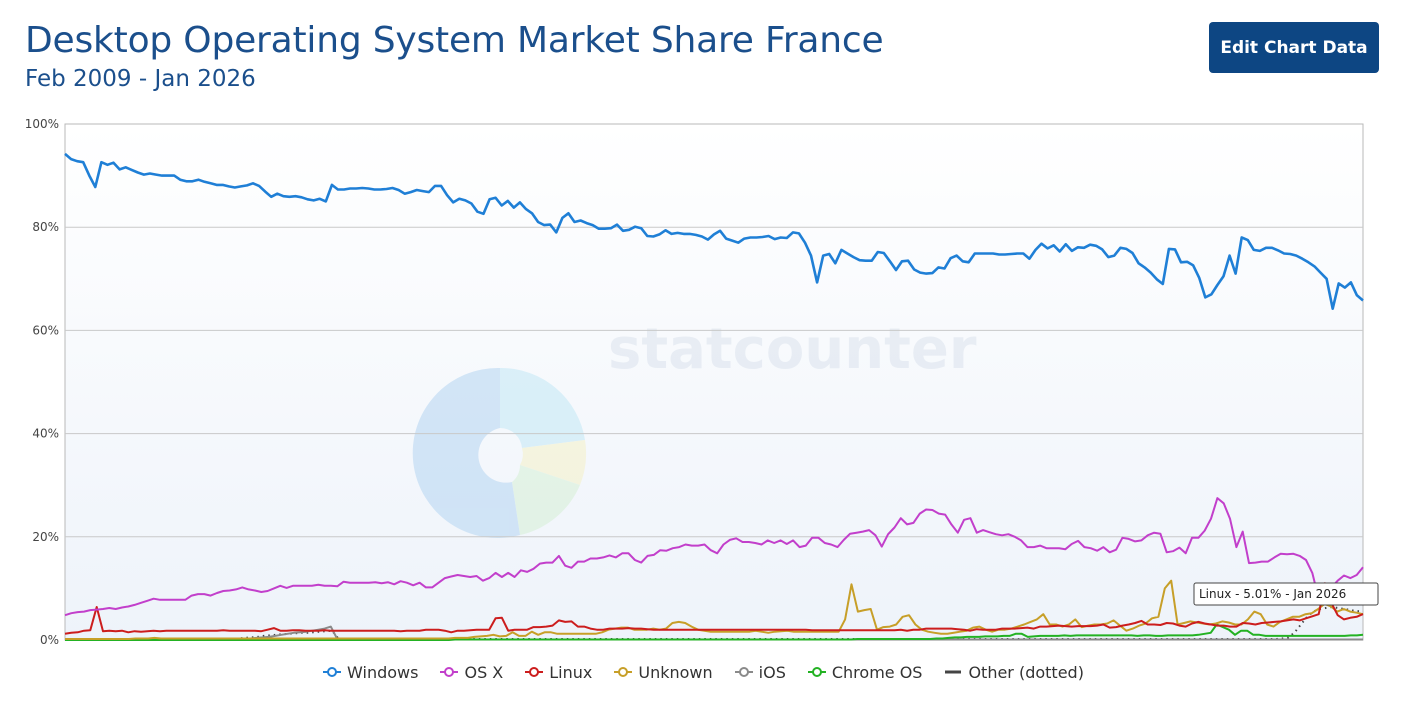 This screenshot has width=1407, height=704. I want to click on y-axis-ticks: 0% 20% 40% 60% 80% 100%, so click(42, 382).